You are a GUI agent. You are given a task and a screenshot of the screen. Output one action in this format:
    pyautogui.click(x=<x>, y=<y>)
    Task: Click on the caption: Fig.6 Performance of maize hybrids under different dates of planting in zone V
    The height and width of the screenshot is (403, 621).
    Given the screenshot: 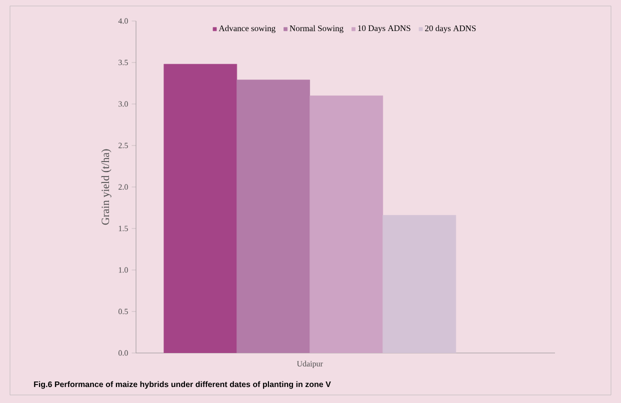 What is the action you would take?
    pyautogui.click(x=182, y=385)
    